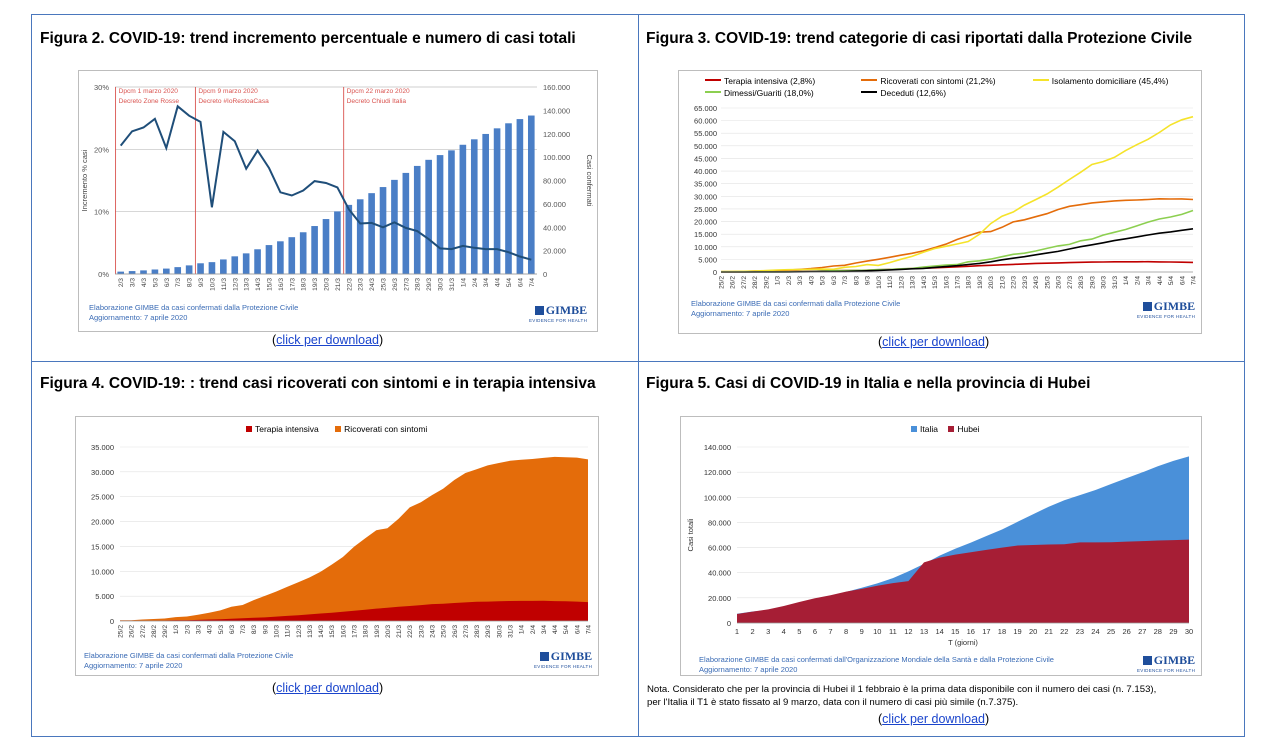  Describe the element at coordinates (722, 282) in the screenshot. I see `x-tick-label: 25/2` at that location.